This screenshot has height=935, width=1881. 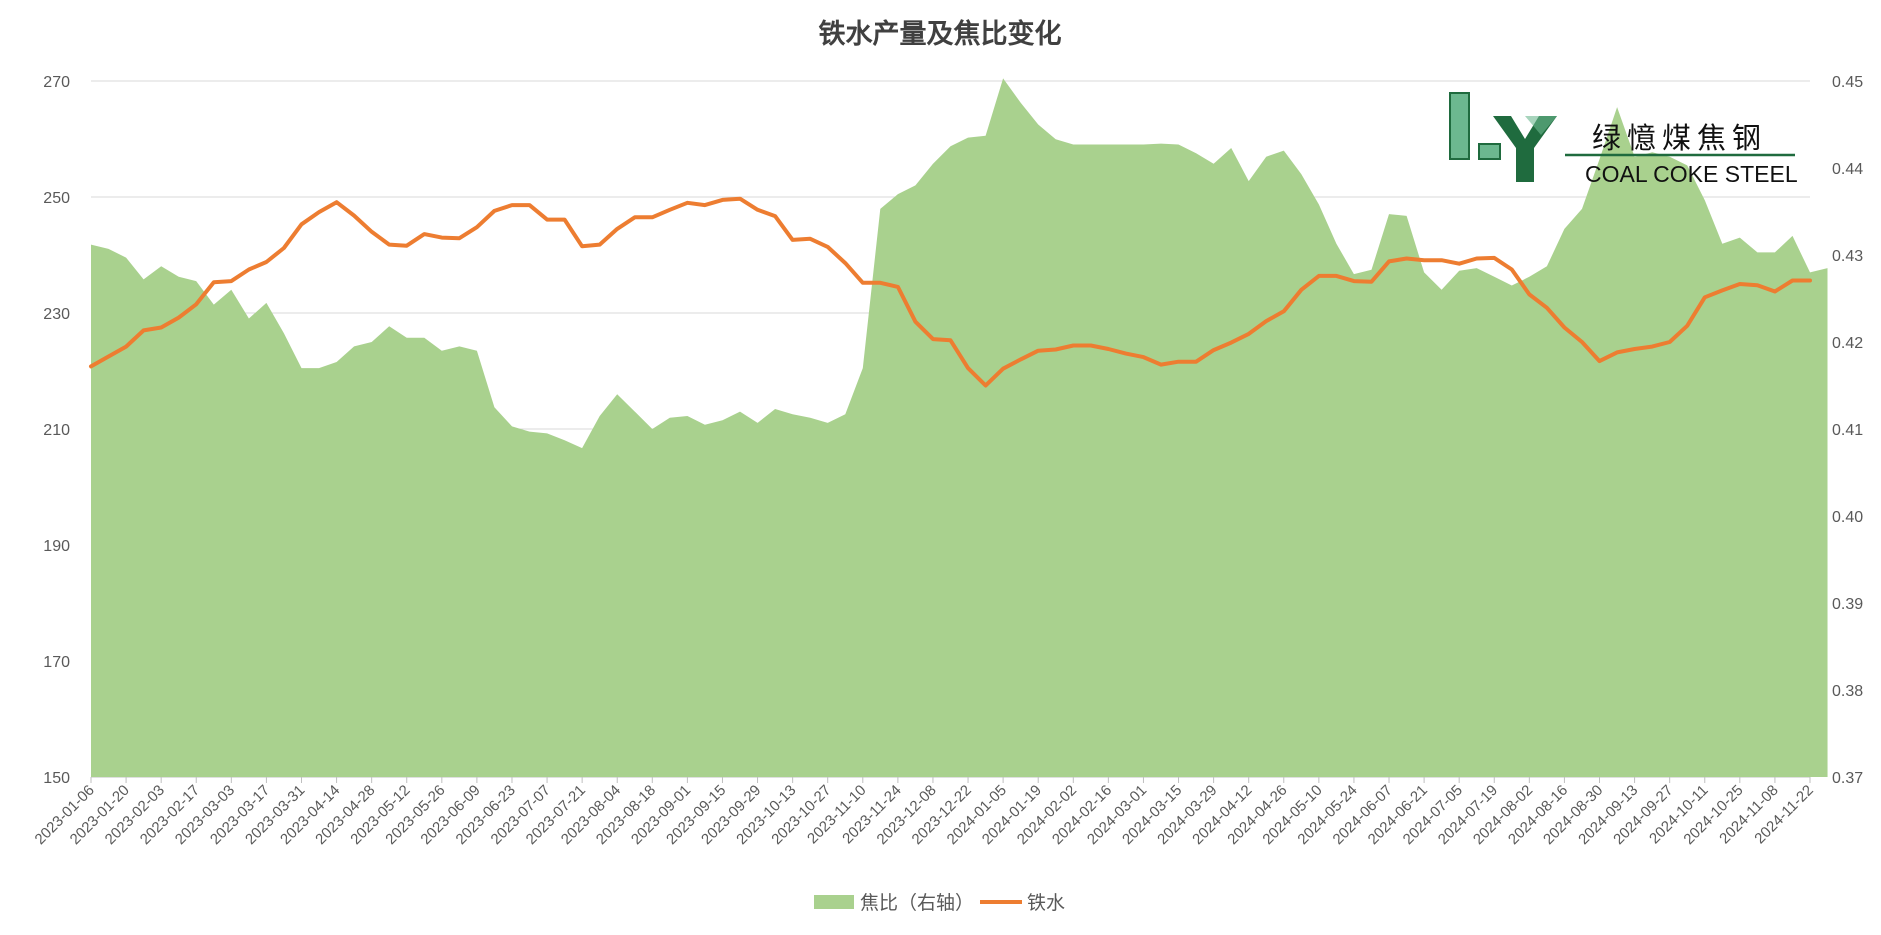 What do you see at coordinates (1691, 174) in the screenshot?
I see `logo-english-text: COAL COKE STEEL` at bounding box center [1691, 174].